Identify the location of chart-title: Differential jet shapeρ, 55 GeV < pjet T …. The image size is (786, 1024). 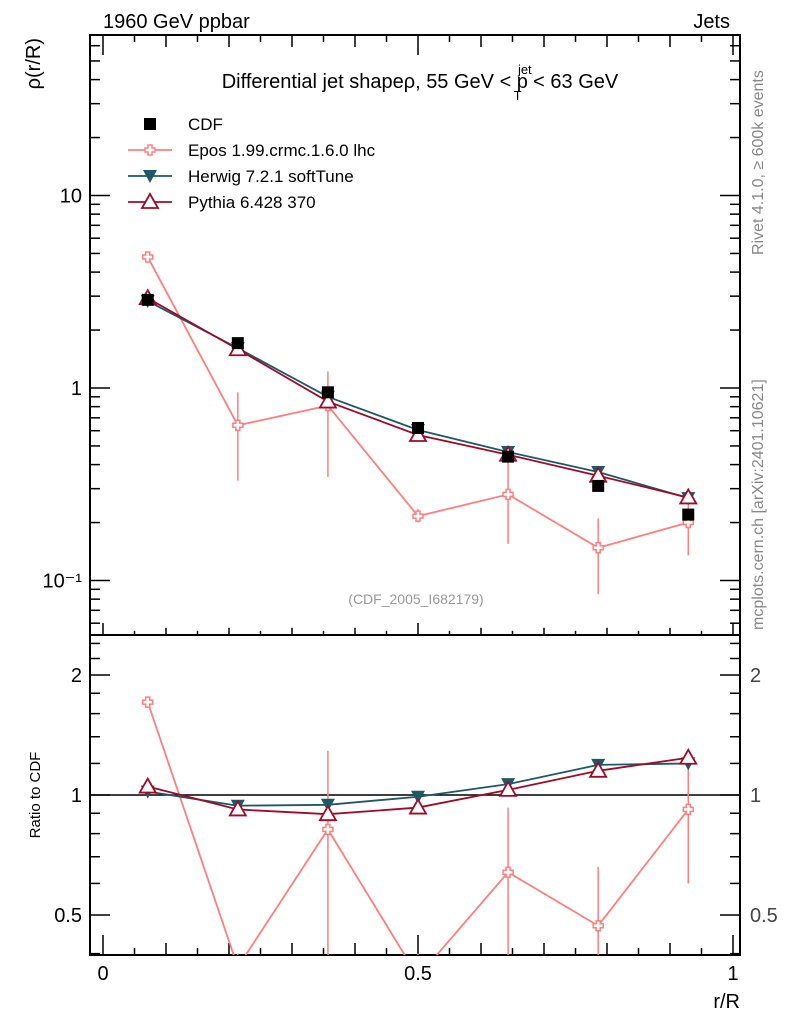
(420, 82).